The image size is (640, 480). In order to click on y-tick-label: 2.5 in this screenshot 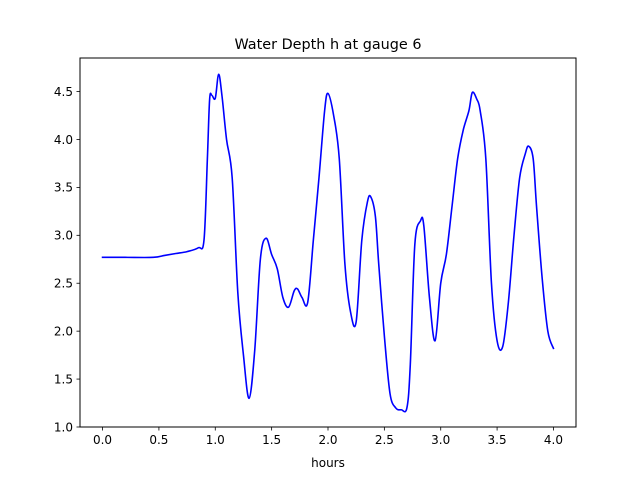, I will do `click(63, 284)`.